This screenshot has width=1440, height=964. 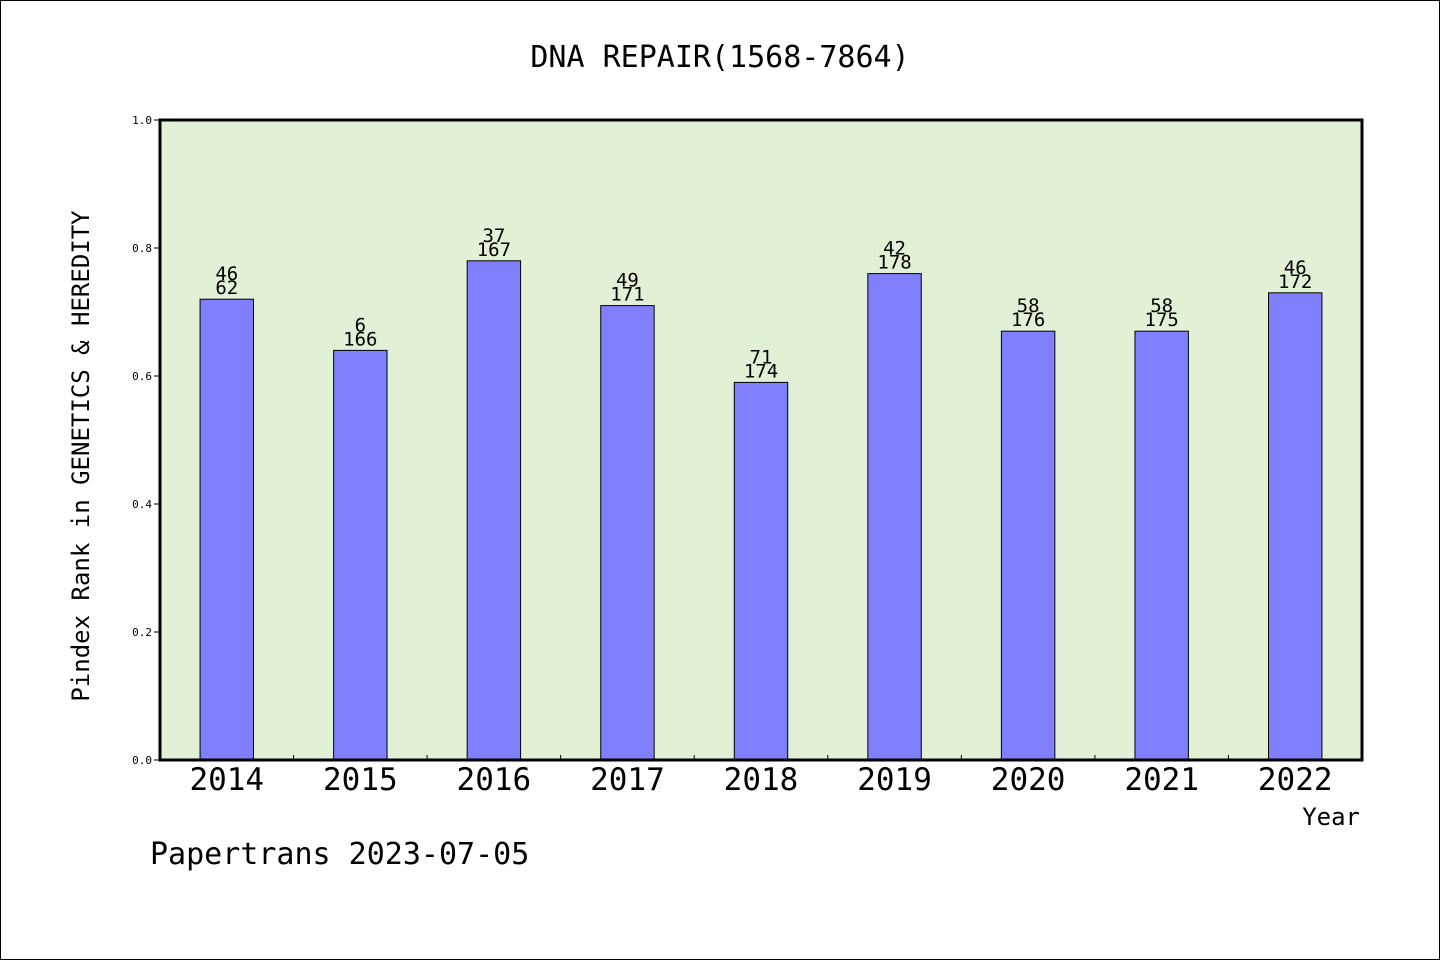 I want to click on footer-credit: Papertrans 2023-07-05, so click(x=339, y=854).